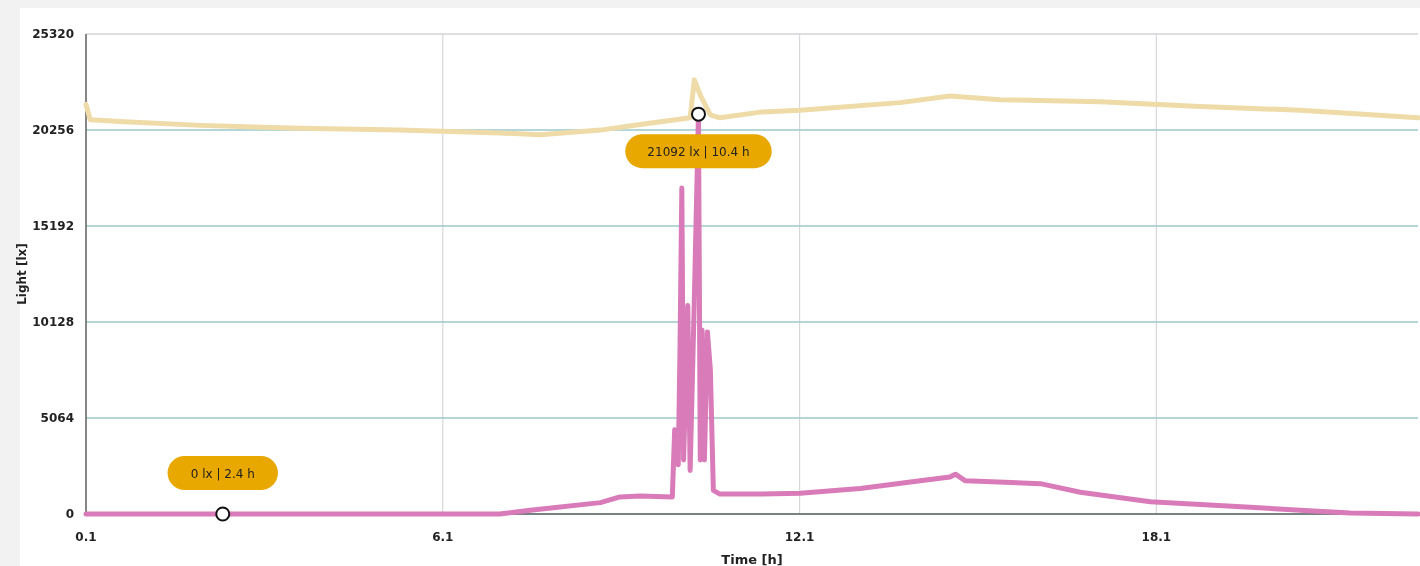 This screenshot has width=1420, height=566. Describe the element at coordinates (53, 34) in the screenshot. I see `y-tick-label: 25320` at that location.